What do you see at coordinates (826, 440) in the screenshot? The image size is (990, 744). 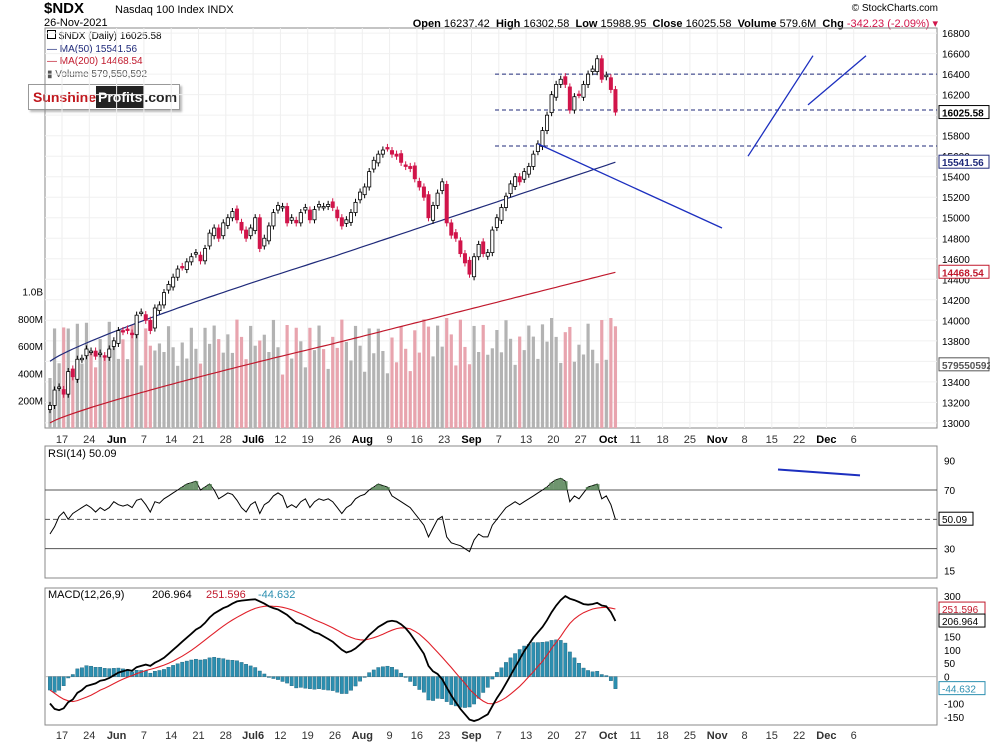 I see `x-tick-label: Dec` at bounding box center [826, 440].